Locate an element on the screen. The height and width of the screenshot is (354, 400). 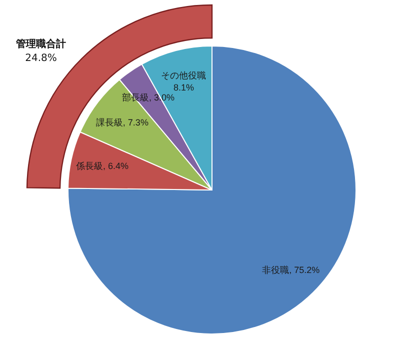
text: 管理職合計 24.8% is located at coordinates (41, 52).